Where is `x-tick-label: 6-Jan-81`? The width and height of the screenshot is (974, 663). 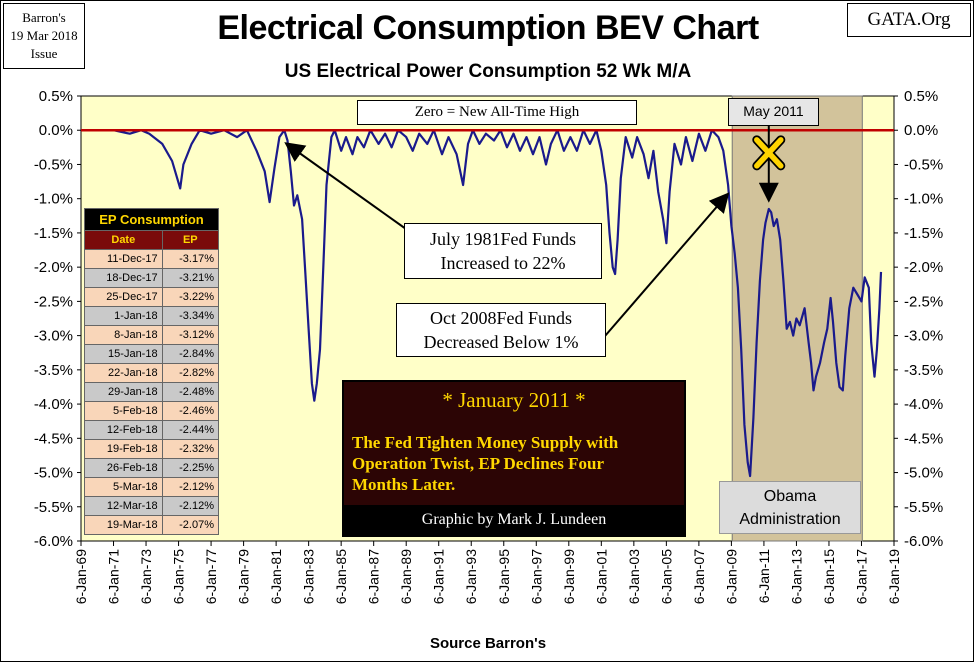
x-tick-label: 6-Jan-81 is located at coordinates (276, 576).